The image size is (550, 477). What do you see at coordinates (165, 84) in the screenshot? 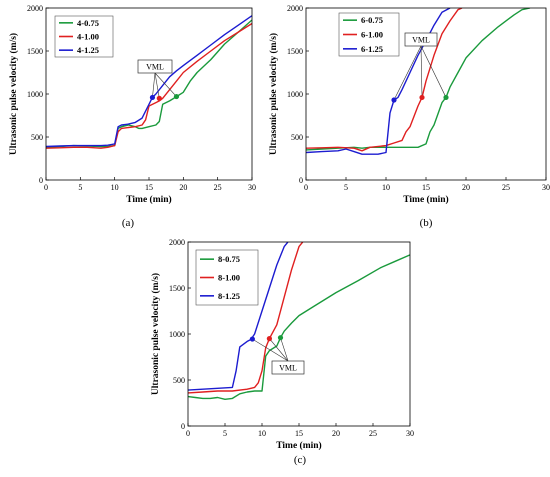
I see `annotation-leader-4-0.75` at bounding box center [165, 84].